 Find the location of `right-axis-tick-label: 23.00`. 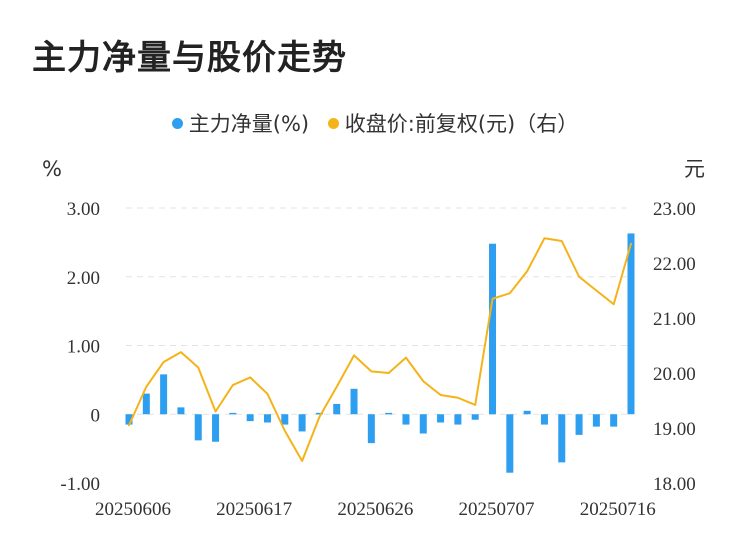

right-axis-tick-label: 23.00 is located at coordinates (674, 209).